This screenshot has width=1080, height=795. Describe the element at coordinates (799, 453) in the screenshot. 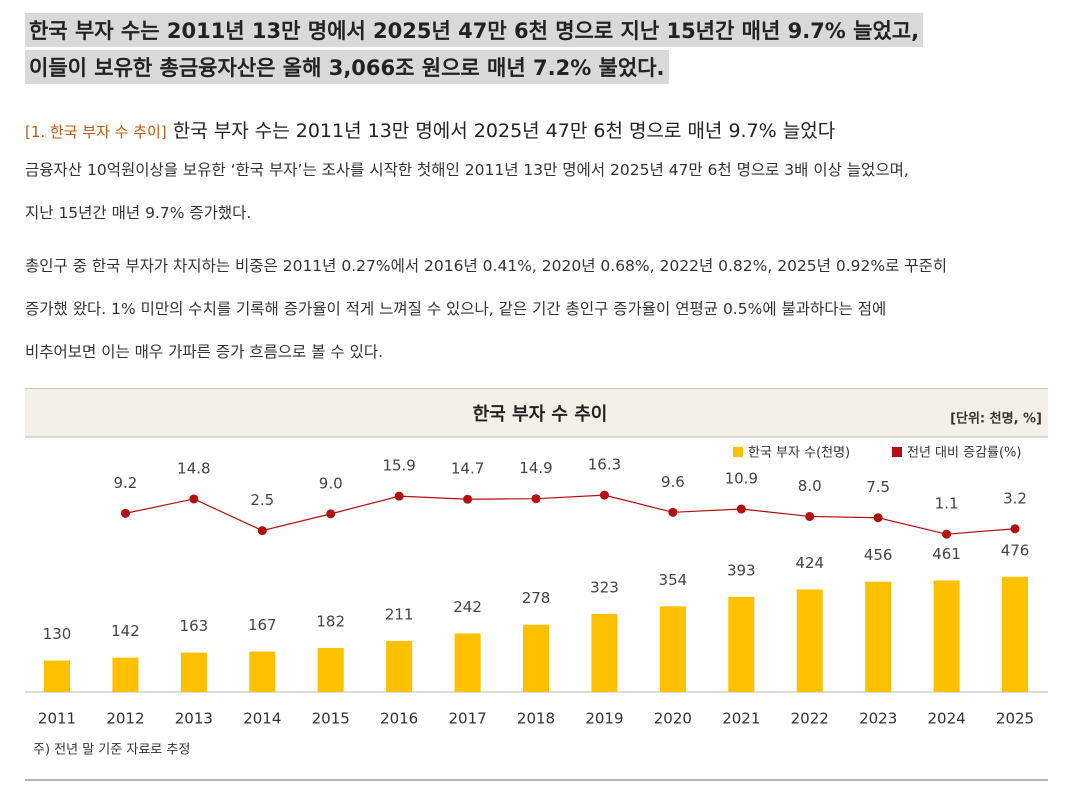

I see `legend-label: 한국 부자 수(천명)` at that location.